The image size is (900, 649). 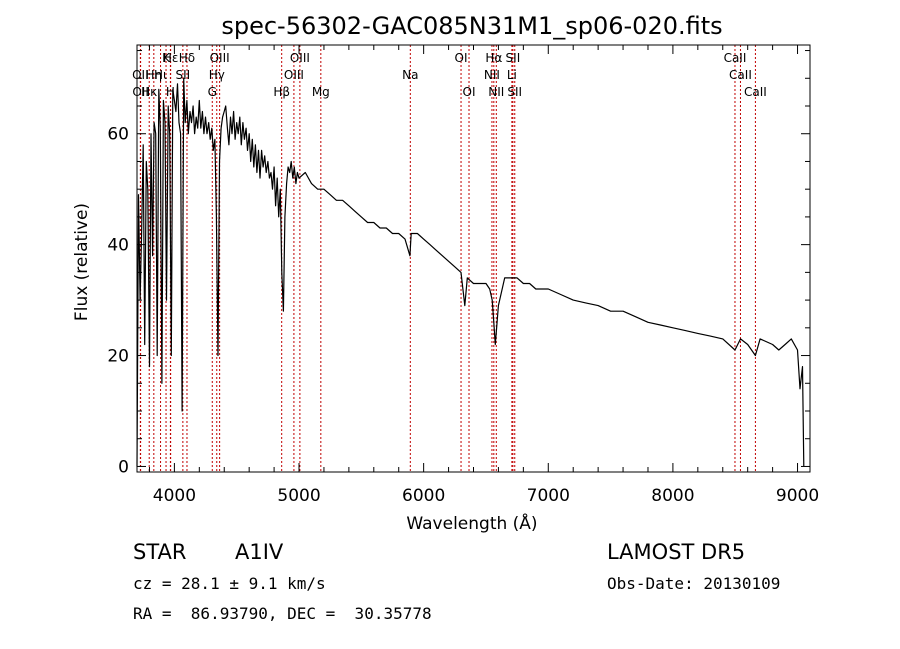 What do you see at coordinates (118, 135) in the screenshot?
I see `y-tick-label: 60` at bounding box center [118, 135].